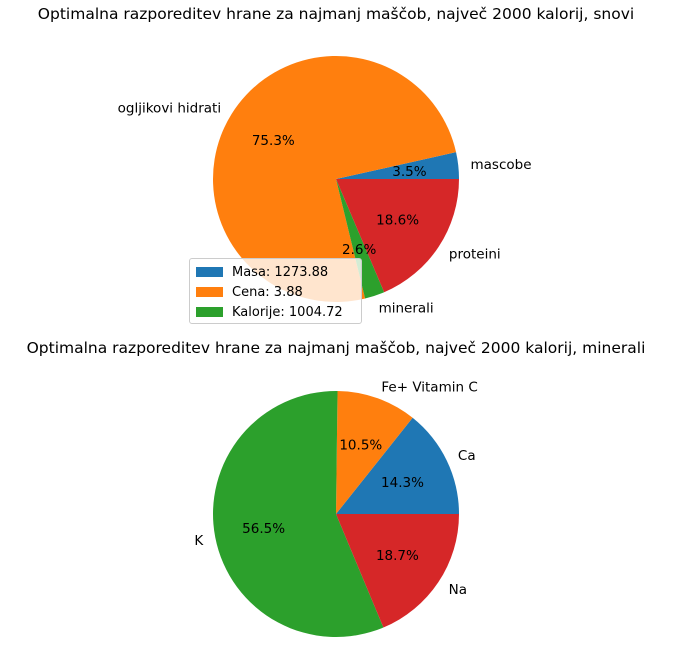  Describe the element at coordinates (267, 292) in the screenshot. I see `legend-label: Cena: 3.88` at that location.